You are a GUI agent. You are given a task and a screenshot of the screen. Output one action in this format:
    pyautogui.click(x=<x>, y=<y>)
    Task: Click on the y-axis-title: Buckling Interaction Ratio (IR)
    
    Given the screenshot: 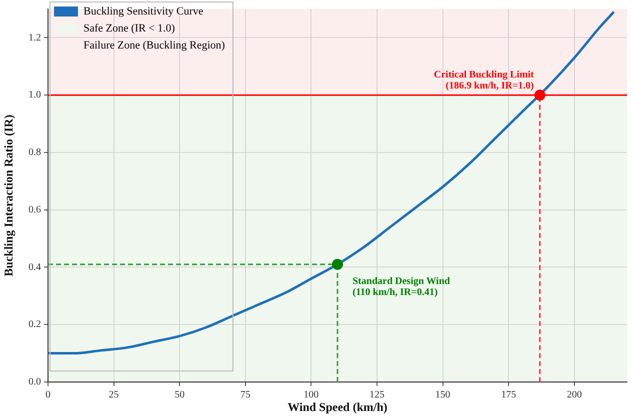 What is the action you would take?
    pyautogui.click(x=8, y=195)
    